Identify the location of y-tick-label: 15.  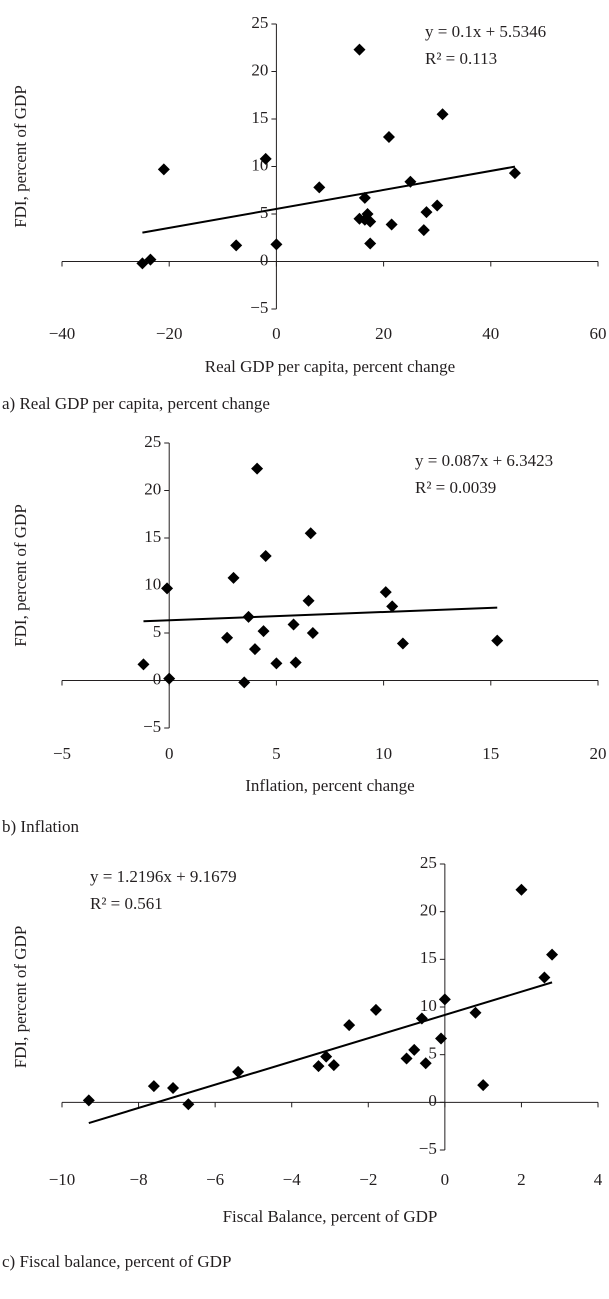
(152, 536).